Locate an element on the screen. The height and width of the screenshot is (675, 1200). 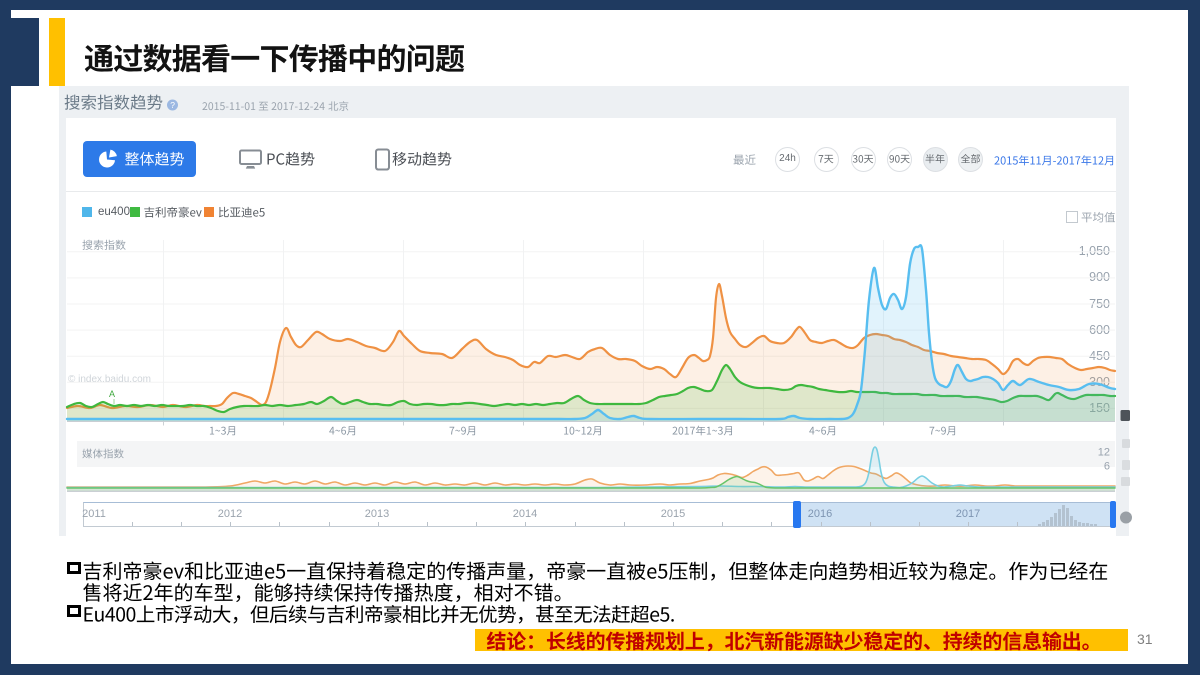
svg-text: © index.baidu.com is located at coordinates (109, 379).